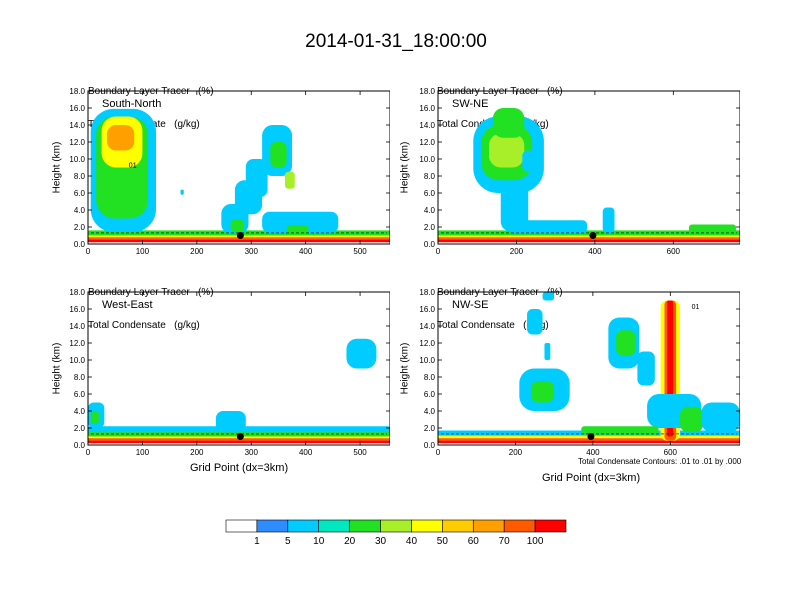 Image resolution: width=792 pixels, height=612 pixels. Describe the element at coordinates (427, 326) in the screenshot. I see `y-tick-label: 14.0` at that location.